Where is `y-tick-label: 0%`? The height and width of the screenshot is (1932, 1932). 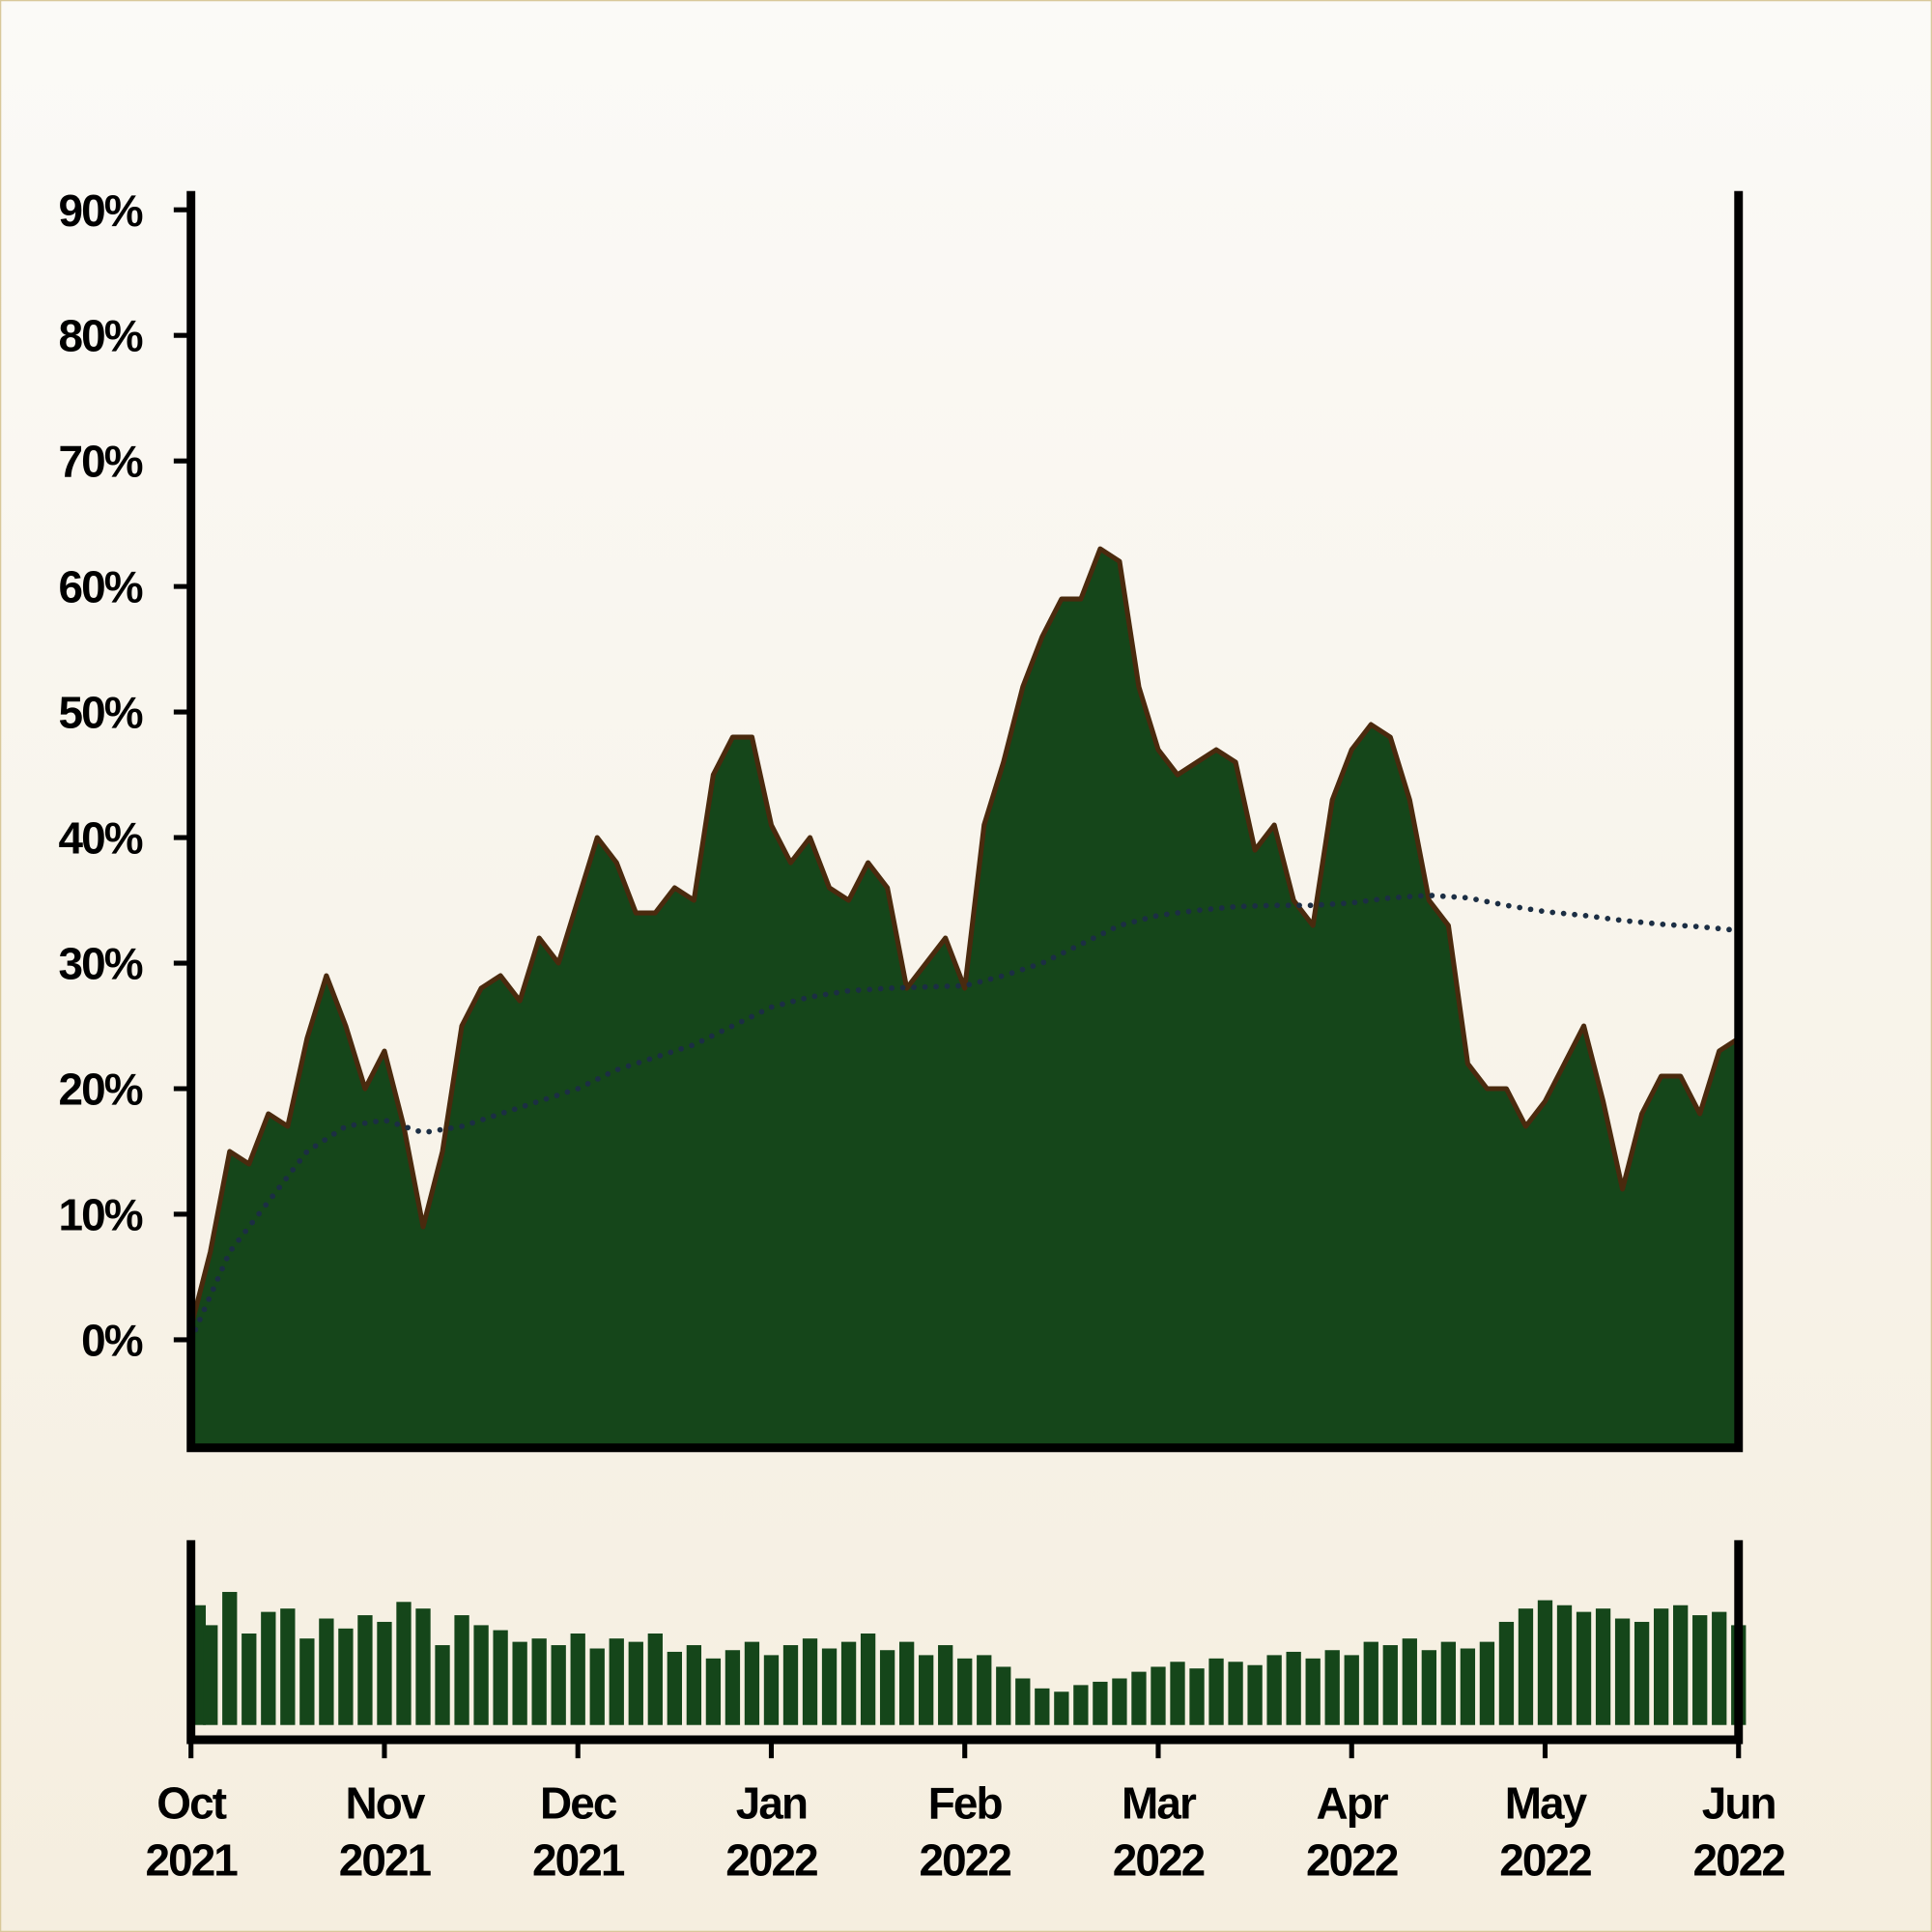 y-tick-label: 0% is located at coordinates (112, 1341).